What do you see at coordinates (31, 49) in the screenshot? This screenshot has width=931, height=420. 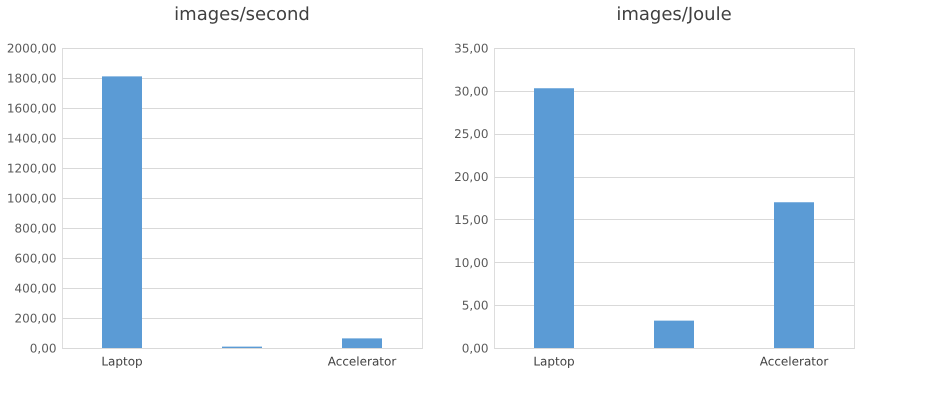 I see `y-tick-label: 2000,00` at bounding box center [31, 49].